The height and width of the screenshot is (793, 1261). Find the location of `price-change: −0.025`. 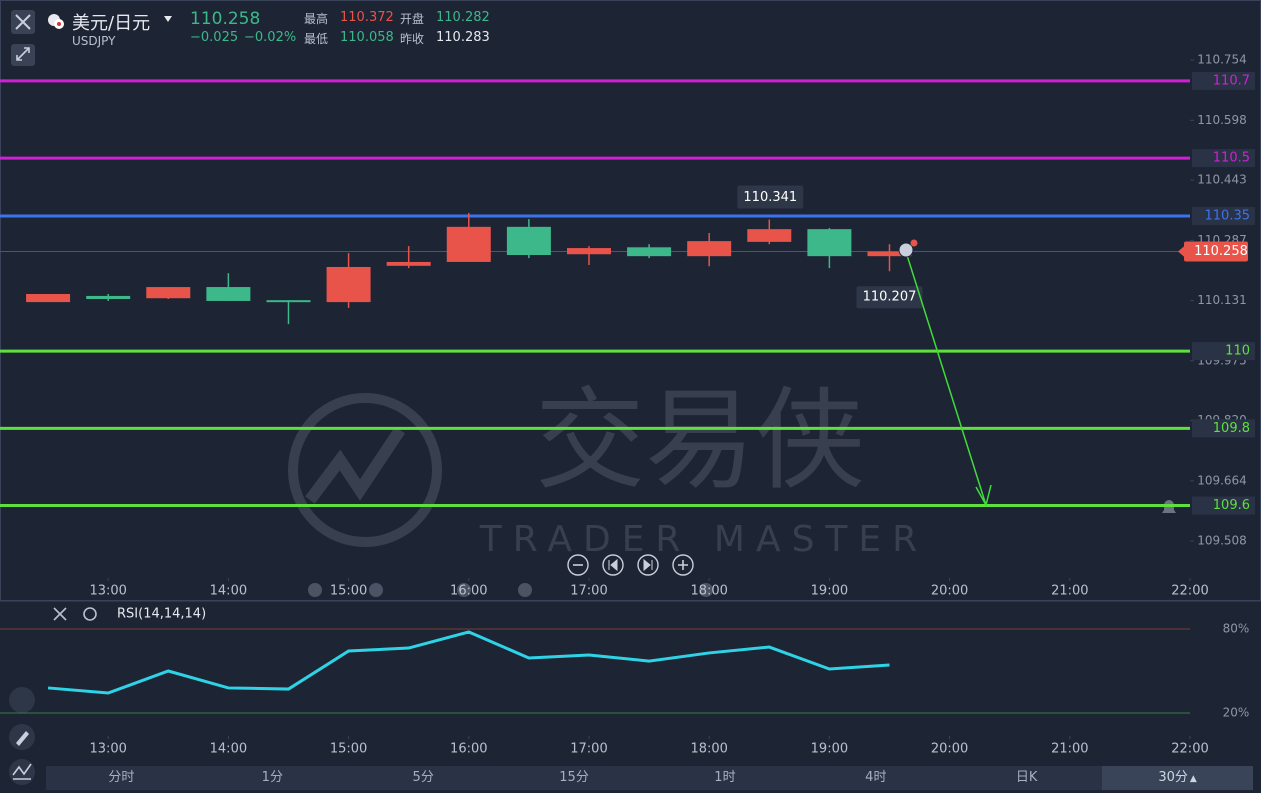

price-change: −0.025 is located at coordinates (214, 37).